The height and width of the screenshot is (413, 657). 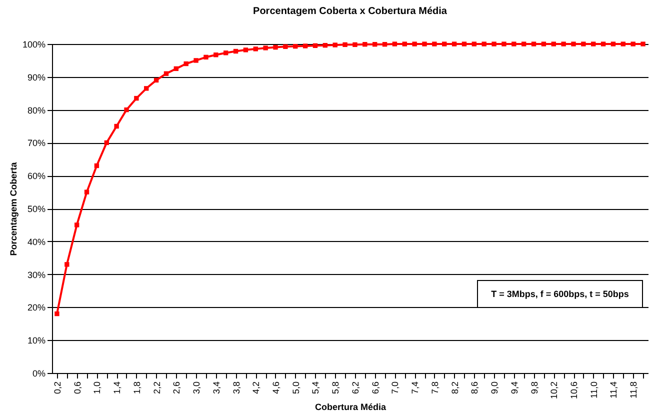 What do you see at coordinates (554, 391) in the screenshot?
I see `x-tick-label: 10,2` at bounding box center [554, 391].